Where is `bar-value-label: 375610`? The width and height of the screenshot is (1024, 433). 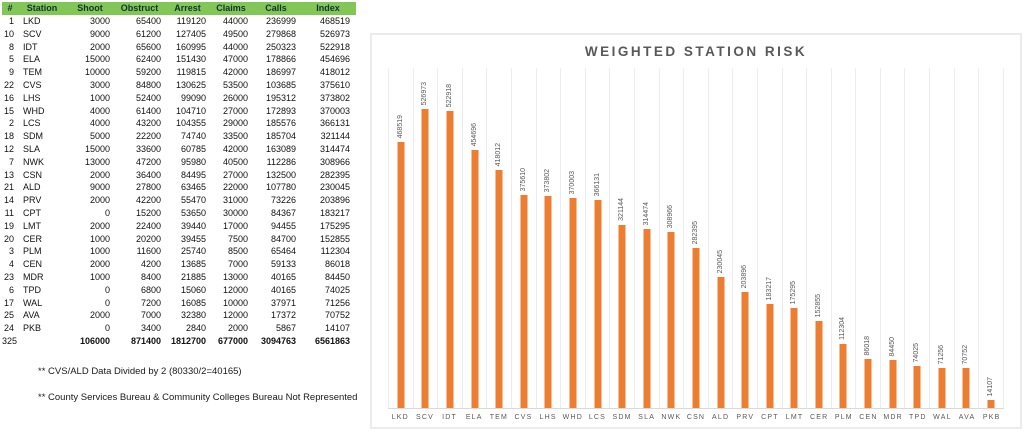
bar-value-label: 375610 is located at coordinates (523, 179).